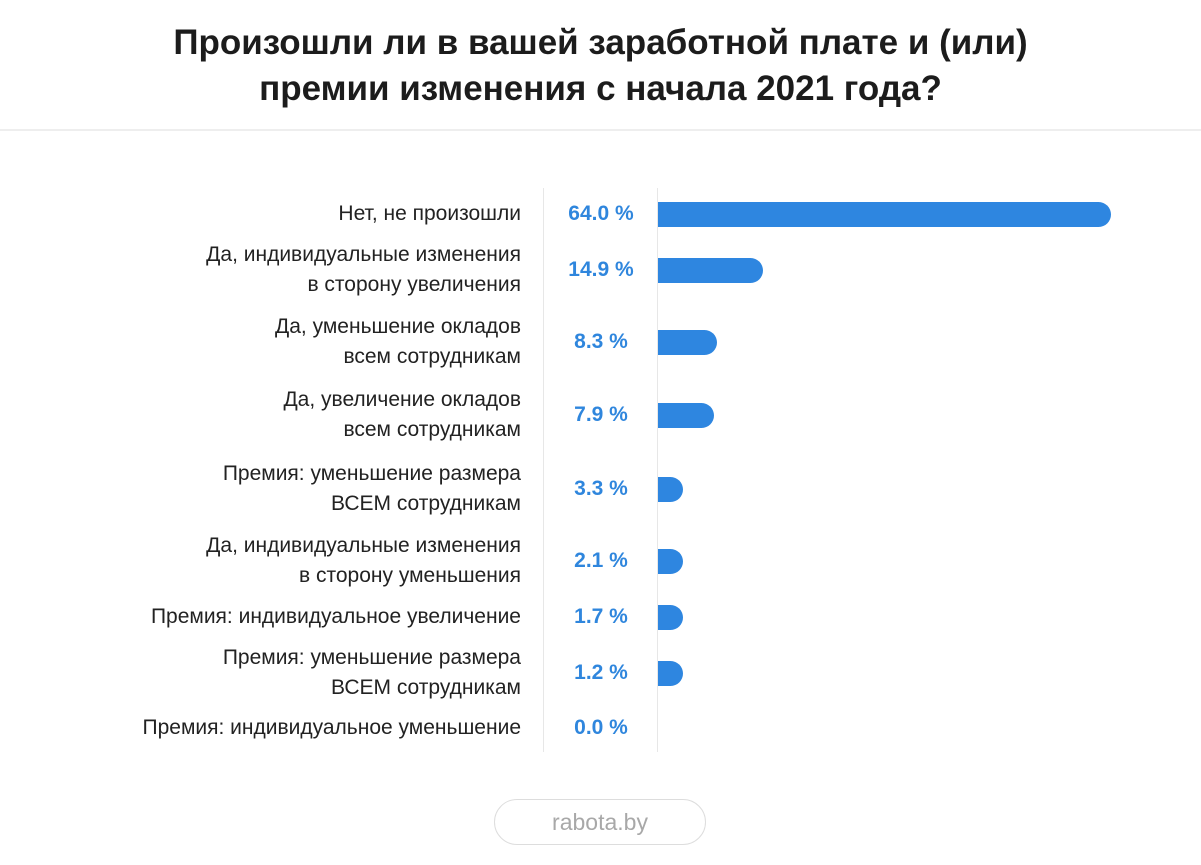 The image size is (1201, 865). Describe the element at coordinates (601, 341) in the screenshot. I see `data-label: 8.3 %` at that location.